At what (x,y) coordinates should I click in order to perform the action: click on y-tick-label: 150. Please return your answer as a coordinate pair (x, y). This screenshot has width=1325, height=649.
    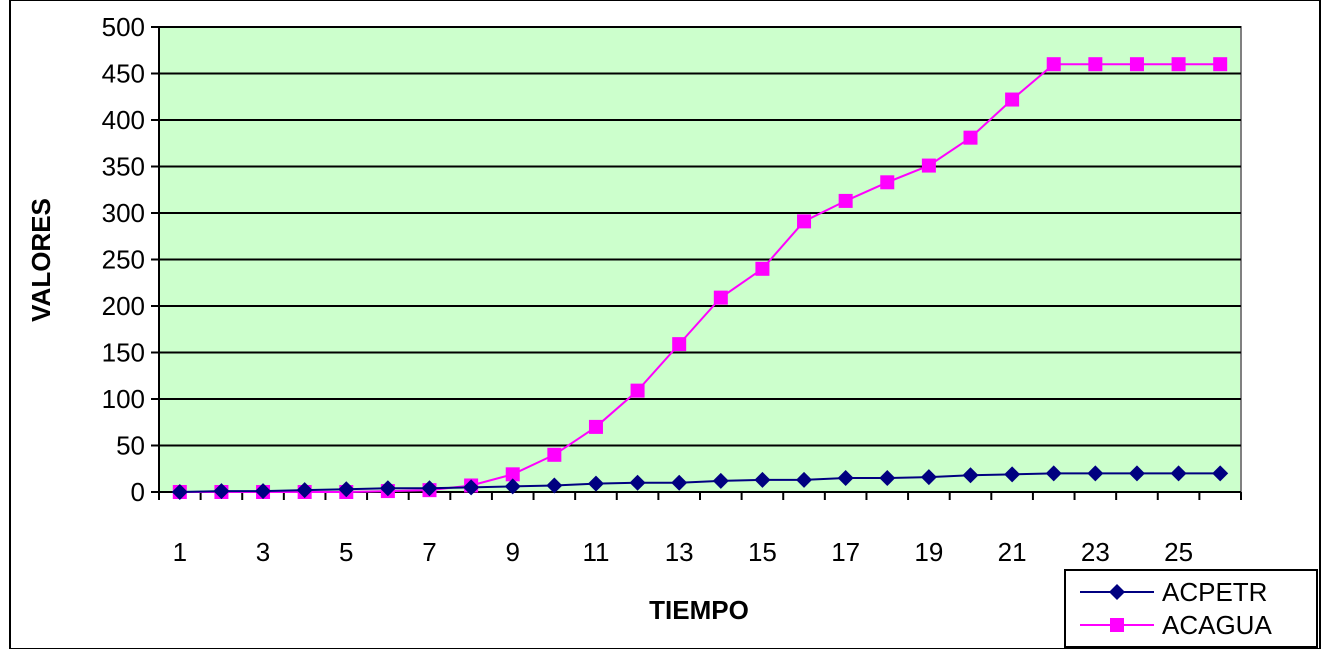
    Looking at the image, I should click on (123, 353).